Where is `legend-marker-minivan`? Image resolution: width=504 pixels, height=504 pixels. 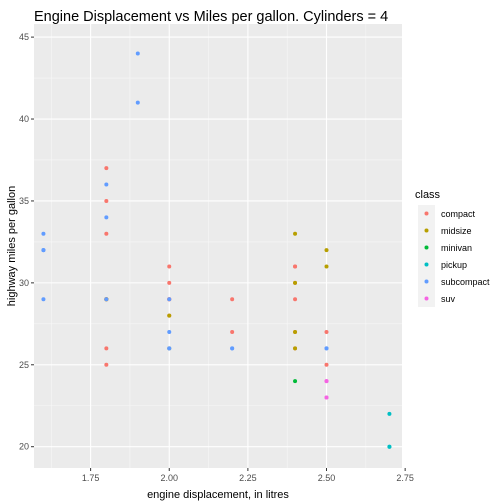
legend-marker-minivan is located at coordinates (426, 247).